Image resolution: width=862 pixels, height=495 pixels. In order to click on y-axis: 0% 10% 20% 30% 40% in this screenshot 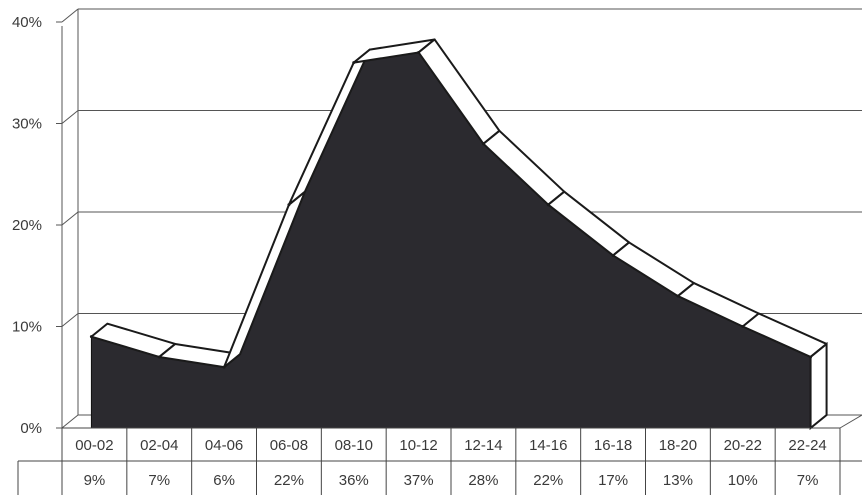, I will do `click(37, 225)`.